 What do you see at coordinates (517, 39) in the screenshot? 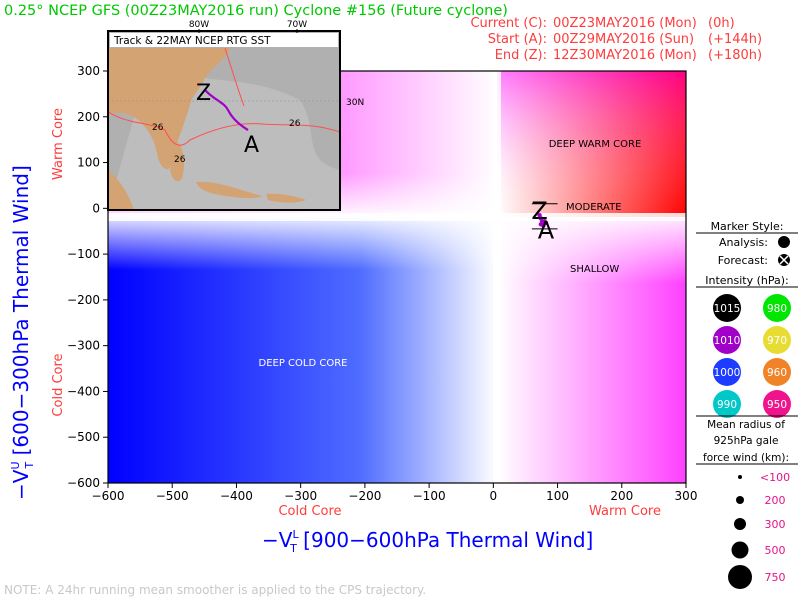
I see `start-label: Start (A):` at bounding box center [517, 39].